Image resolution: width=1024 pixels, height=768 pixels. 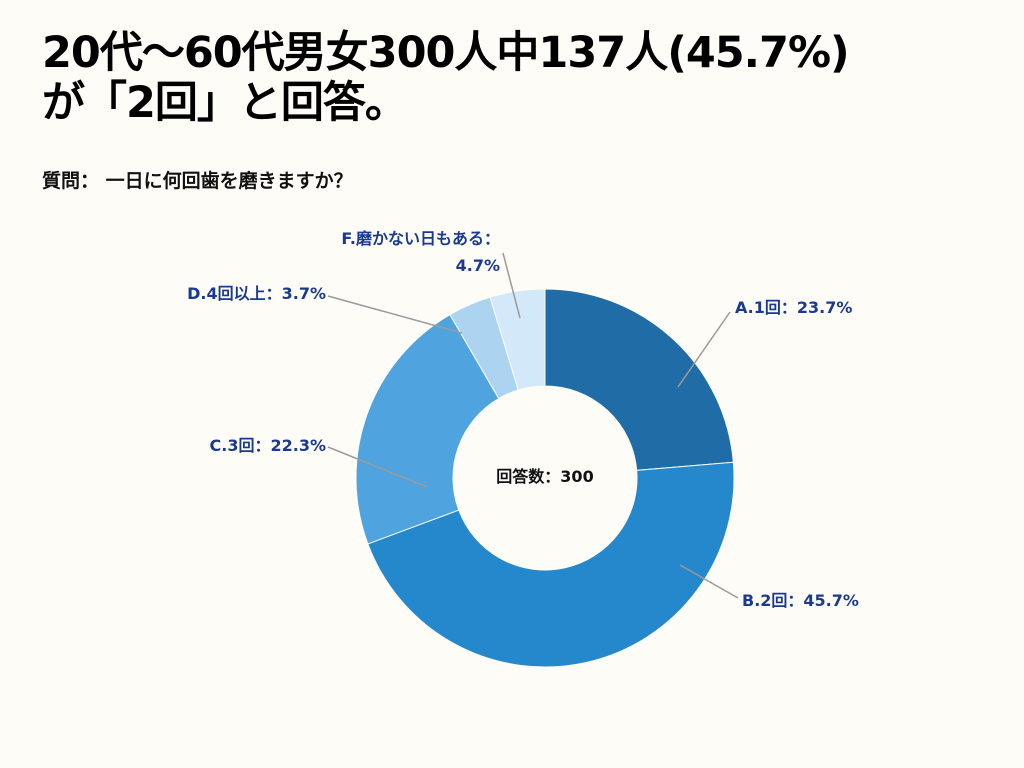 I want to click on slice-a, so click(x=639, y=379).